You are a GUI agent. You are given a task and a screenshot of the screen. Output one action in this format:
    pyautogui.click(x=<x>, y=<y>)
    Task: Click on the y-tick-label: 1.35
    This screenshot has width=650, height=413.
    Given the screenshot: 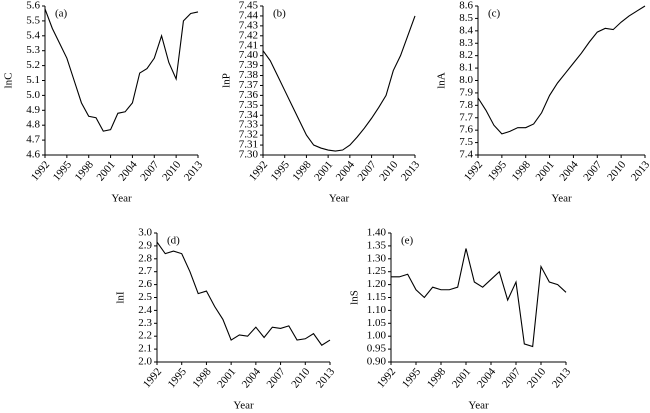 What is the action you would take?
    pyautogui.click(x=377, y=245)
    